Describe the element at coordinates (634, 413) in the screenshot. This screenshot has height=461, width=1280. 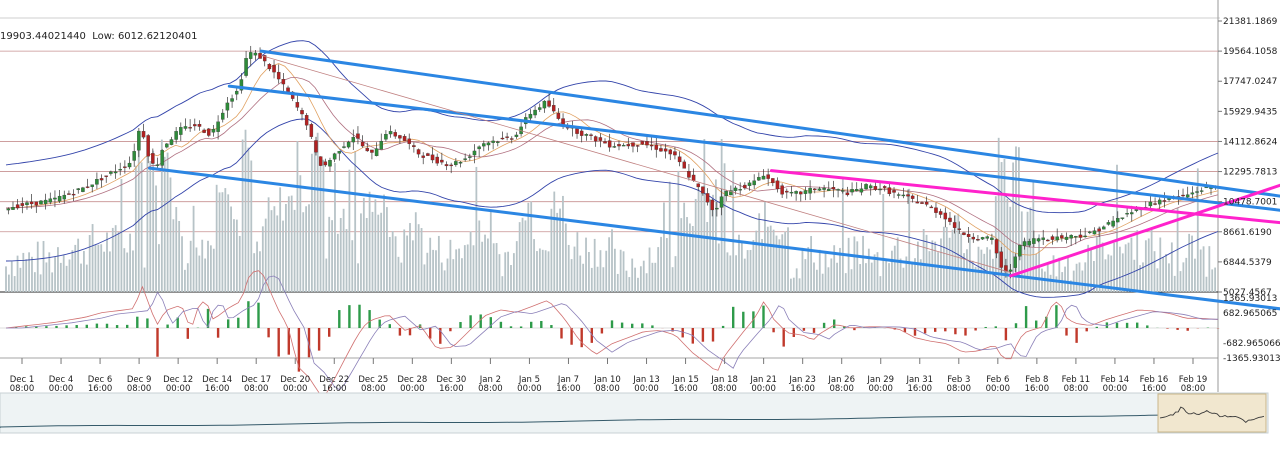
I see `navigator` at that location.